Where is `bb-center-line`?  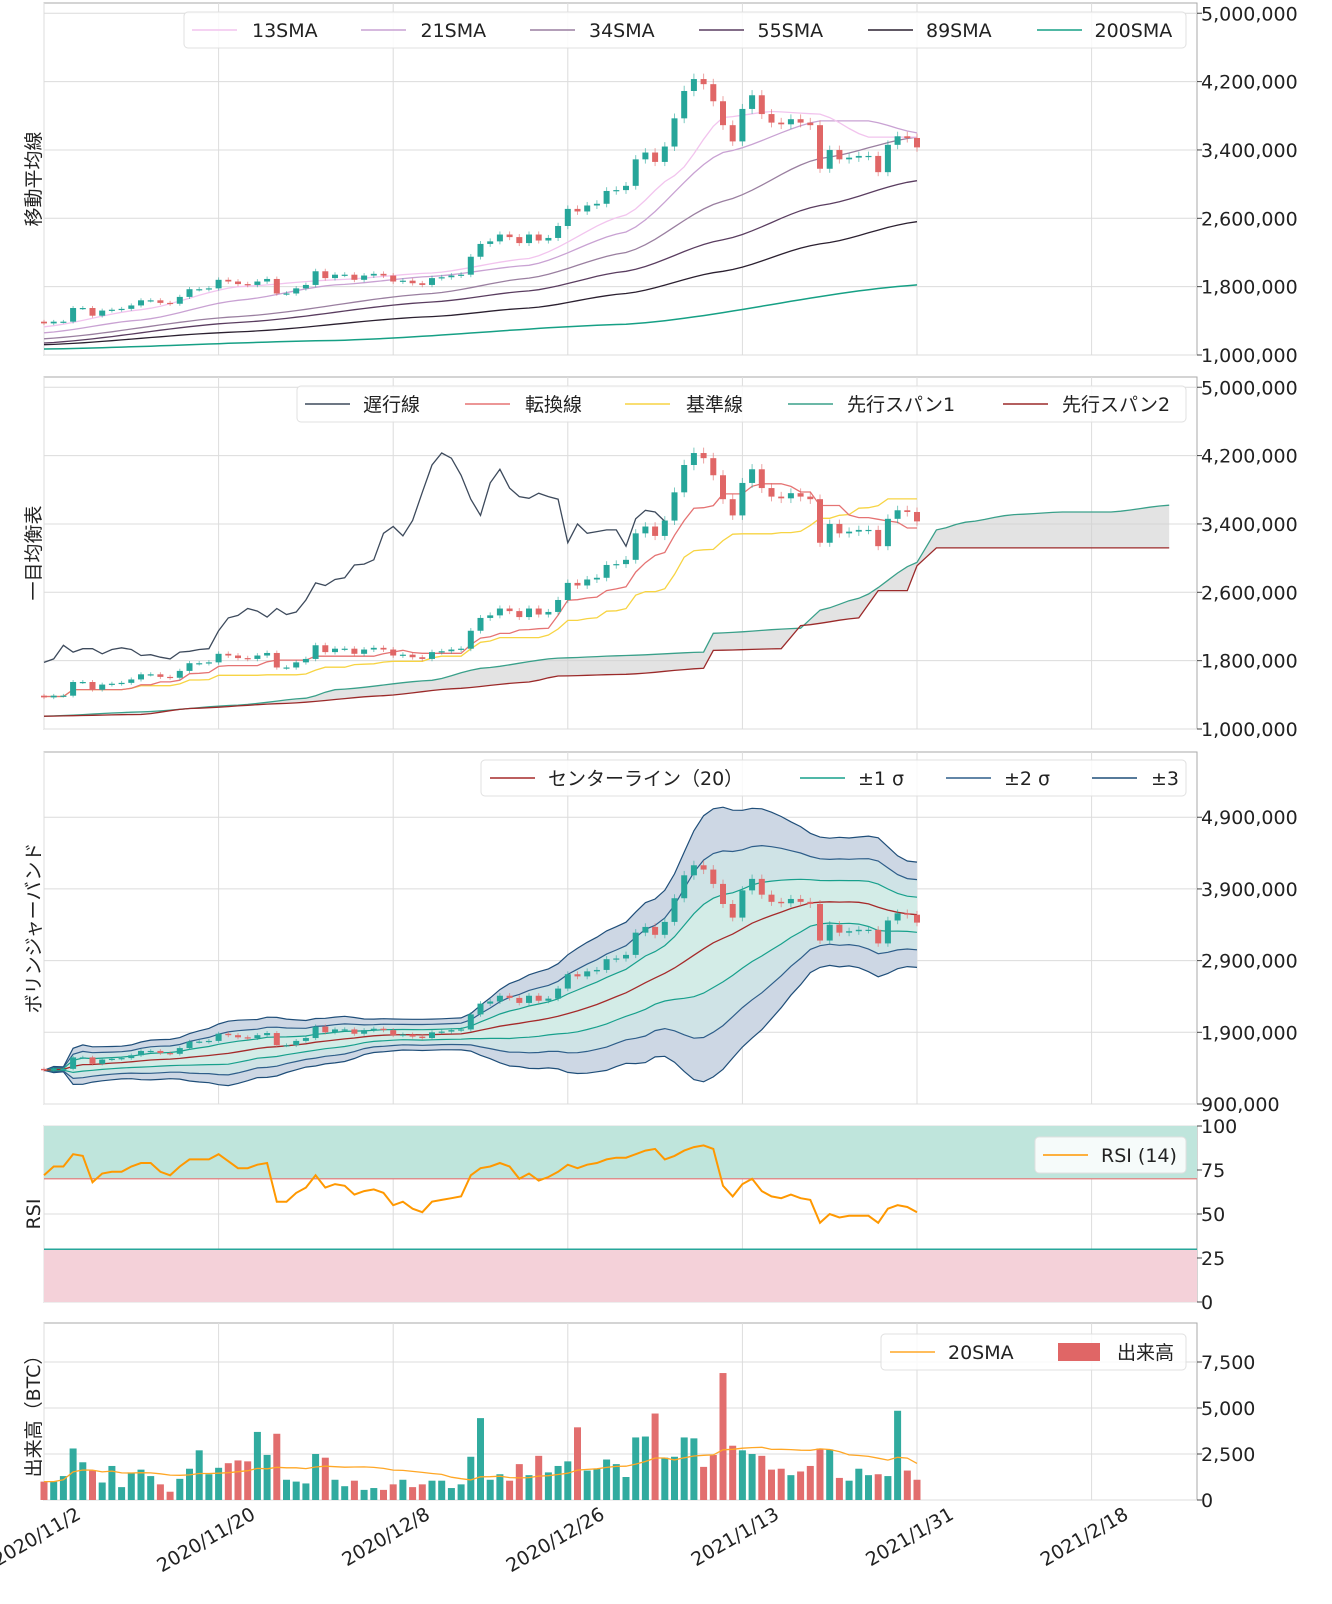 bb-center-line is located at coordinates (480, 986).